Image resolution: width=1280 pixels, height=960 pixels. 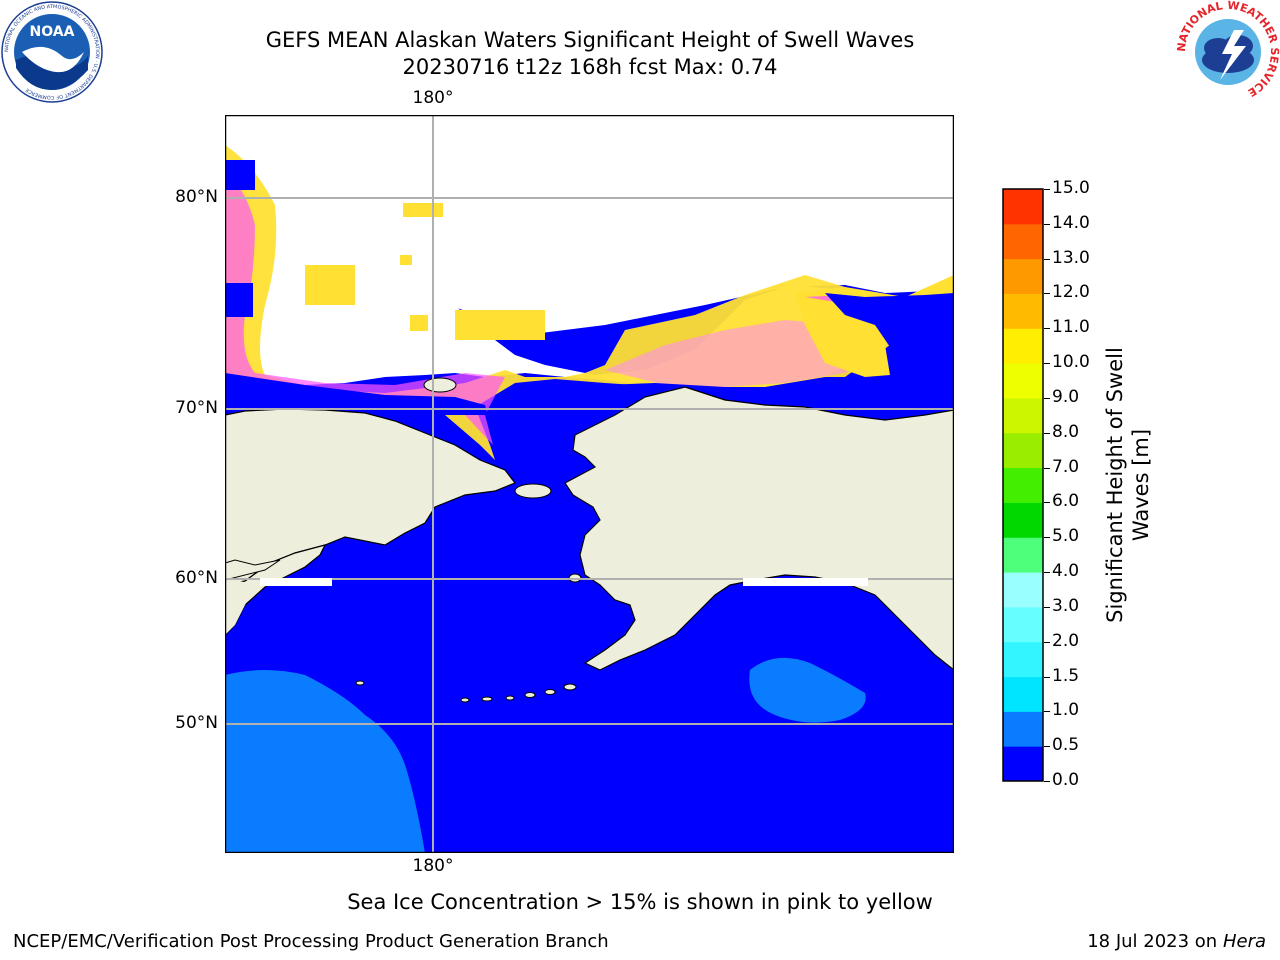 I want to click on colorbar-tick-label: 0.5, so click(x=1066, y=745).